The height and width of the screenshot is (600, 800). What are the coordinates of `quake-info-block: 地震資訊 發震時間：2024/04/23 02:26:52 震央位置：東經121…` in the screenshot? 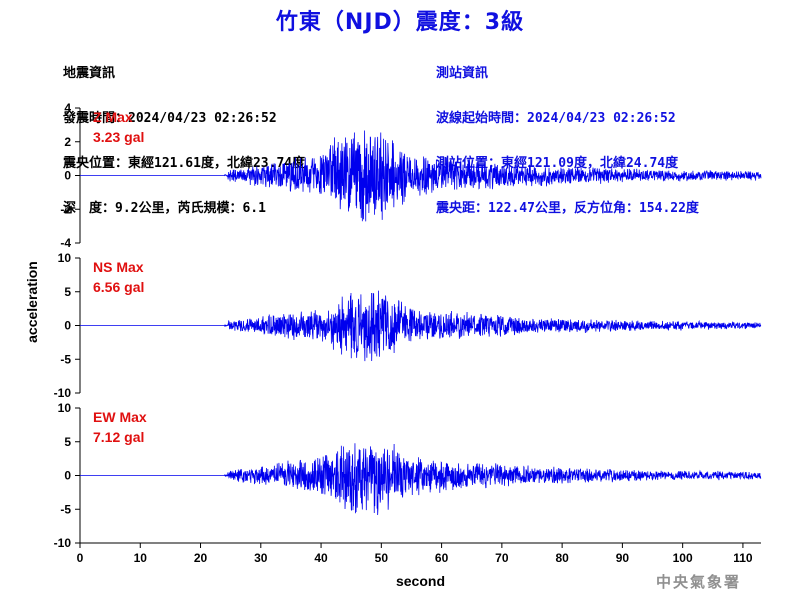 It's located at (184, 133).